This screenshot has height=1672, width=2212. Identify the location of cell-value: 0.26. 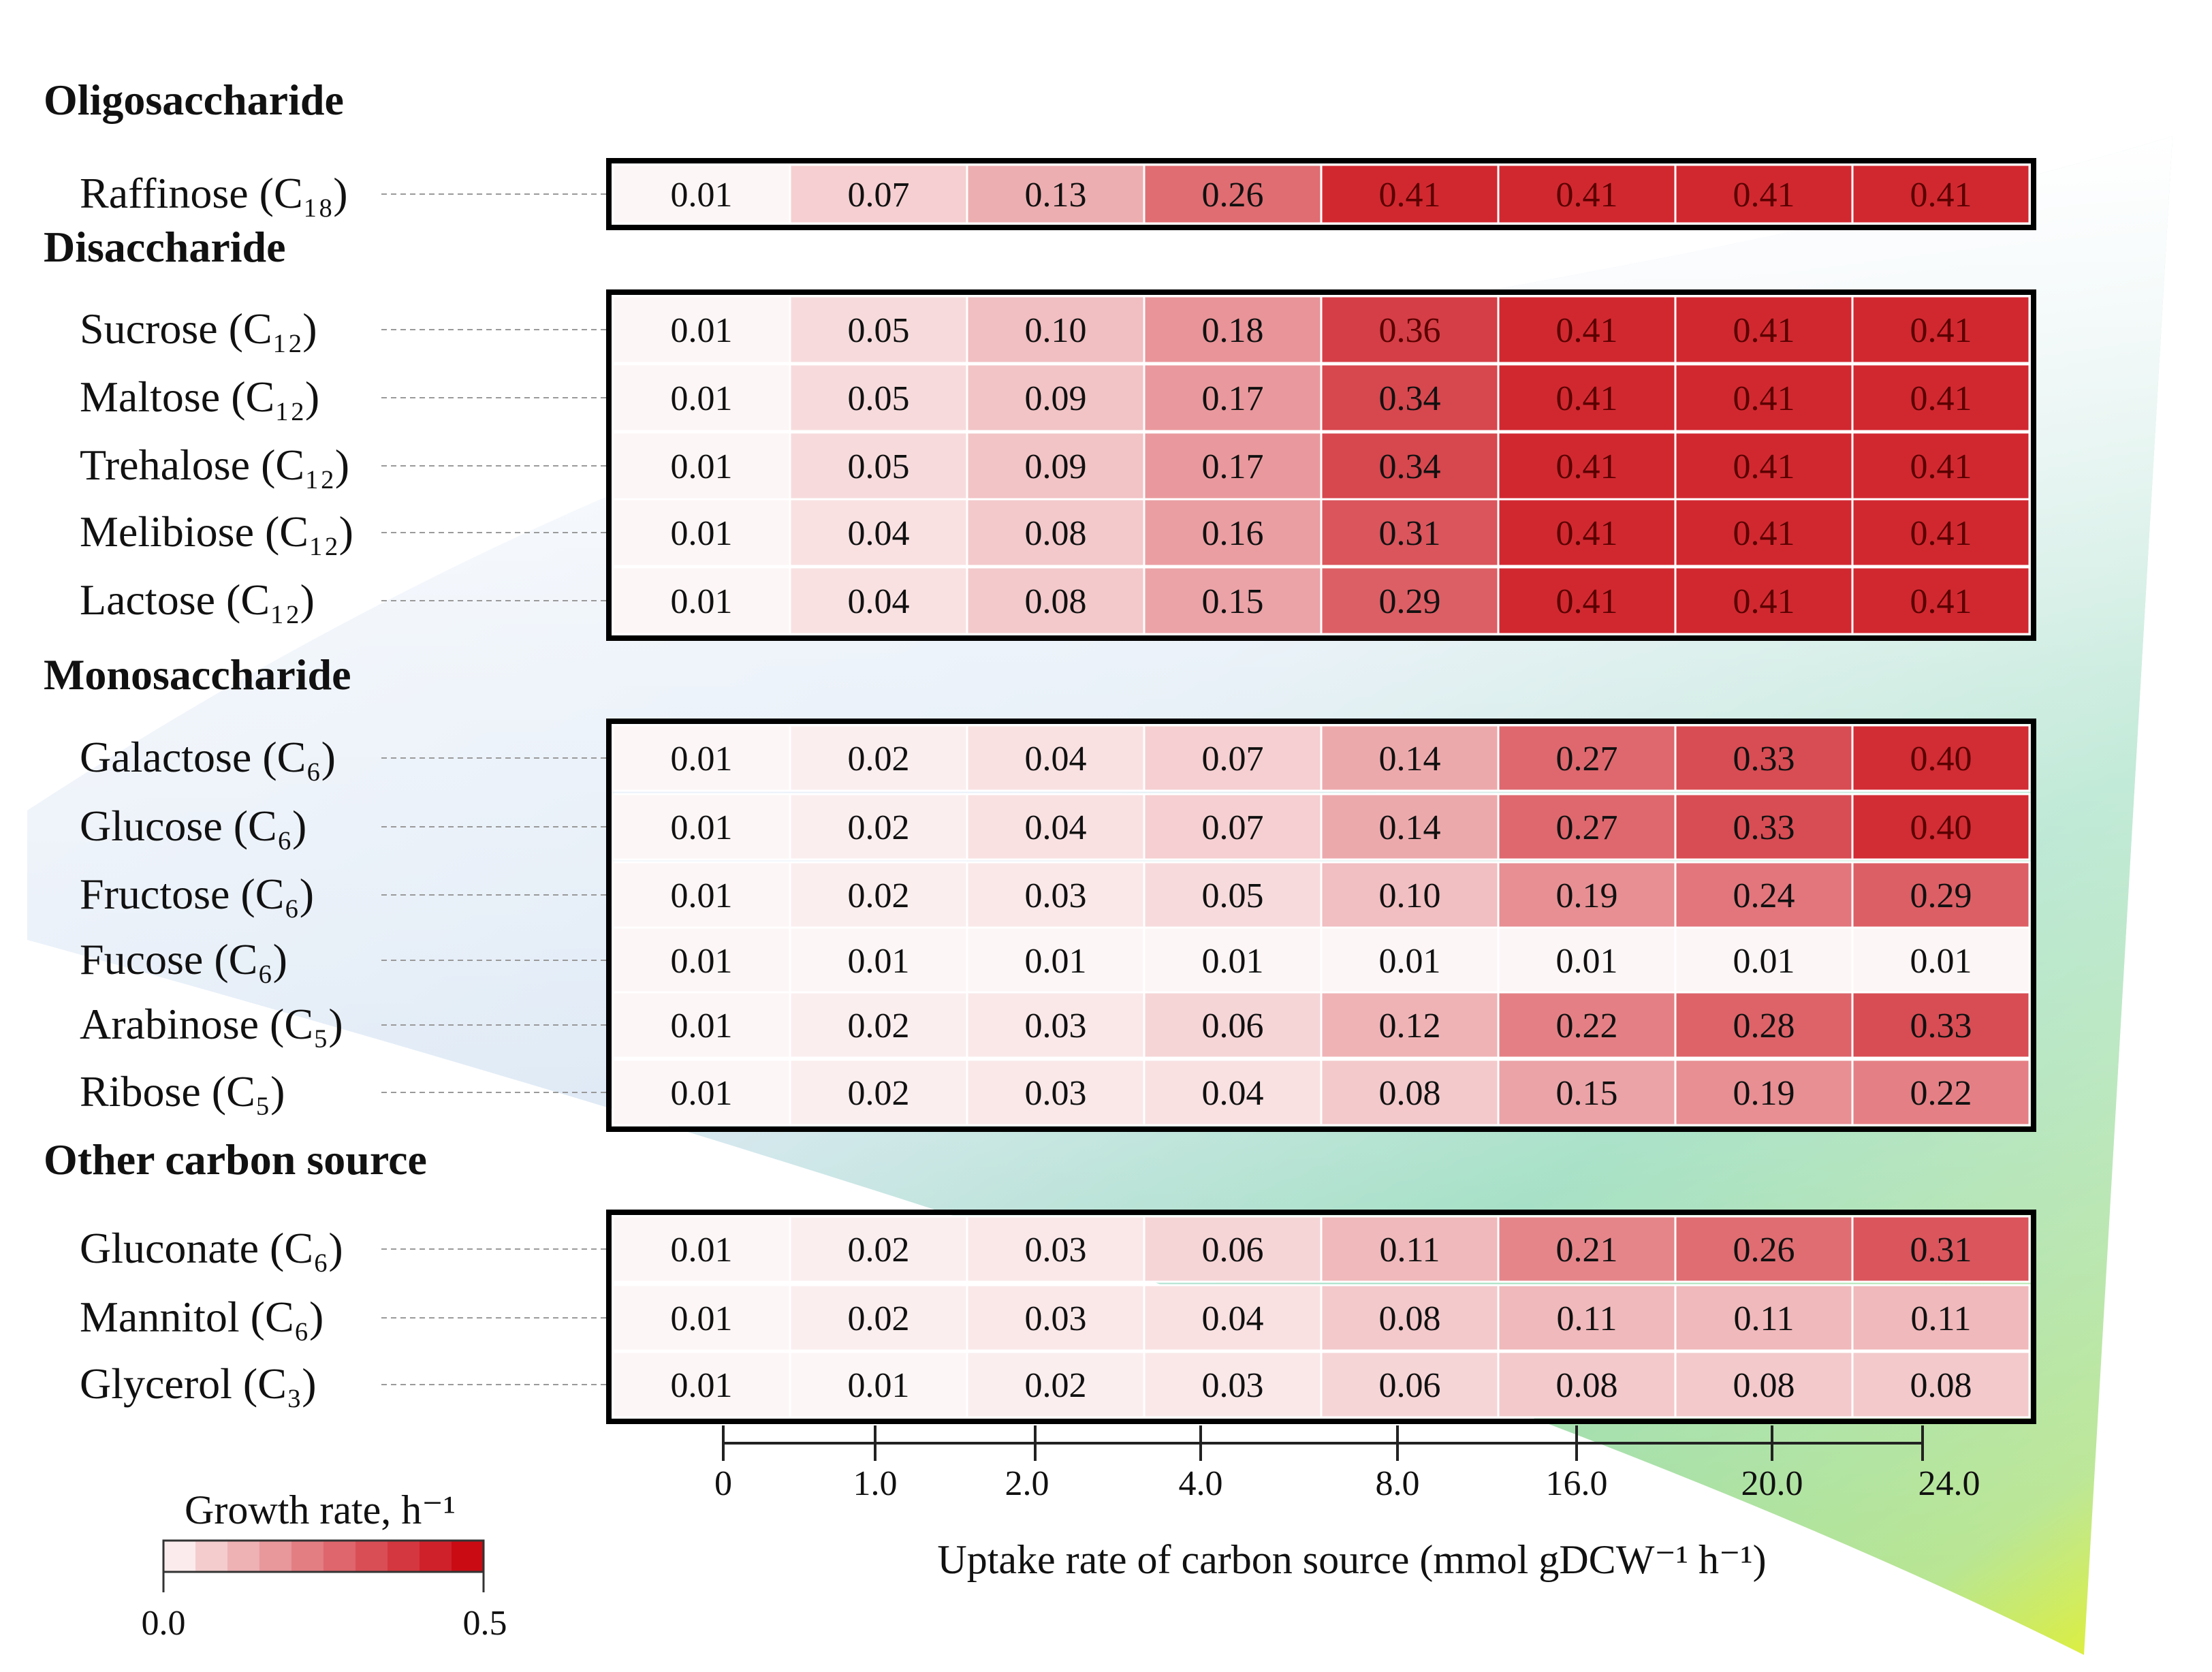
(1233, 195).